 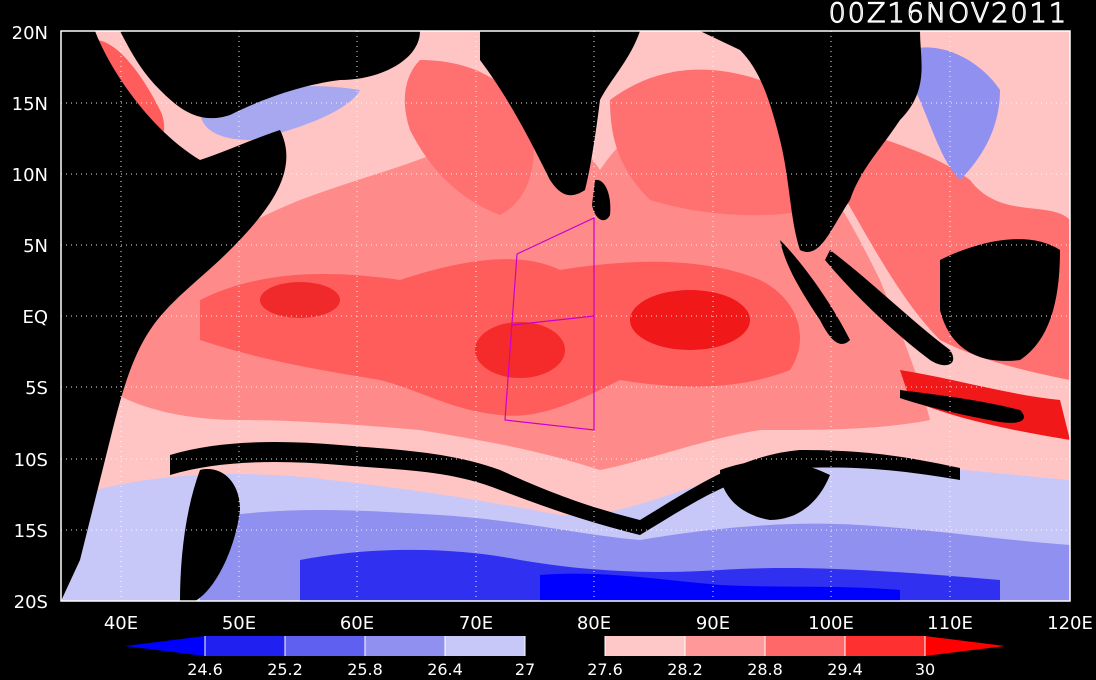 What do you see at coordinates (205, 669) in the screenshot?
I see `colorbar-tick-label: 24.6` at bounding box center [205, 669].